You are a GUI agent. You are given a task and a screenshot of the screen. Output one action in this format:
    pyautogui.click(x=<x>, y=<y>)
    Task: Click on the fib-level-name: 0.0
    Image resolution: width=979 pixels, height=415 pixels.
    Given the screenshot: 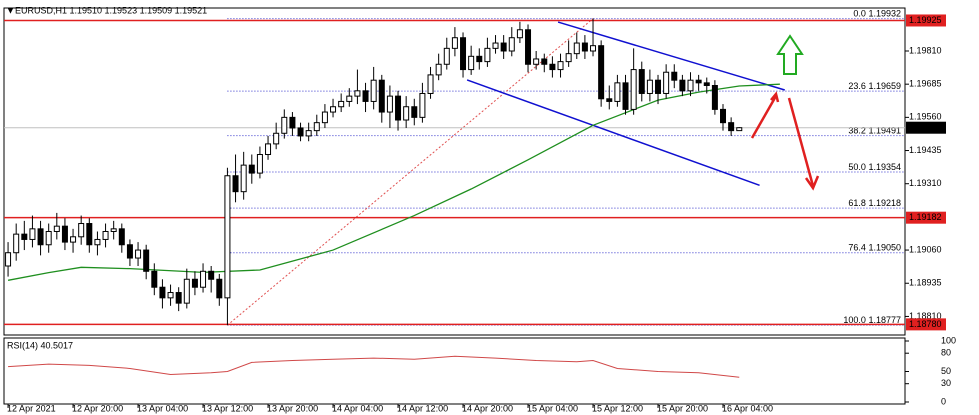 What is the action you would take?
    pyautogui.click(x=859, y=14)
    